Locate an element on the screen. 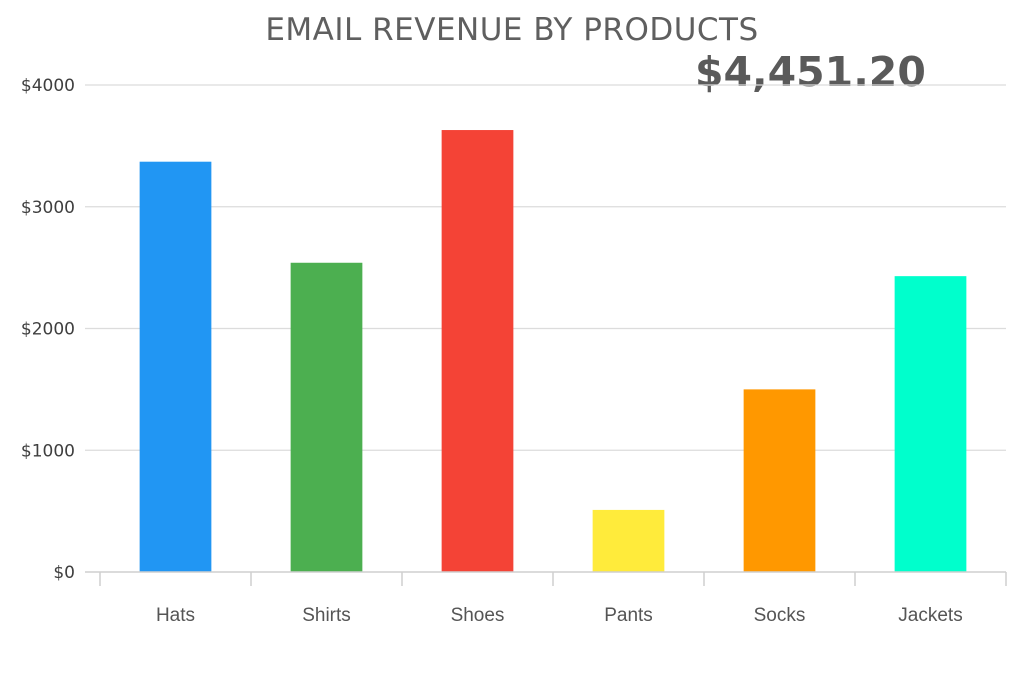 This screenshot has width=1024, height=683. x-tick-label: Hats is located at coordinates (175, 615).